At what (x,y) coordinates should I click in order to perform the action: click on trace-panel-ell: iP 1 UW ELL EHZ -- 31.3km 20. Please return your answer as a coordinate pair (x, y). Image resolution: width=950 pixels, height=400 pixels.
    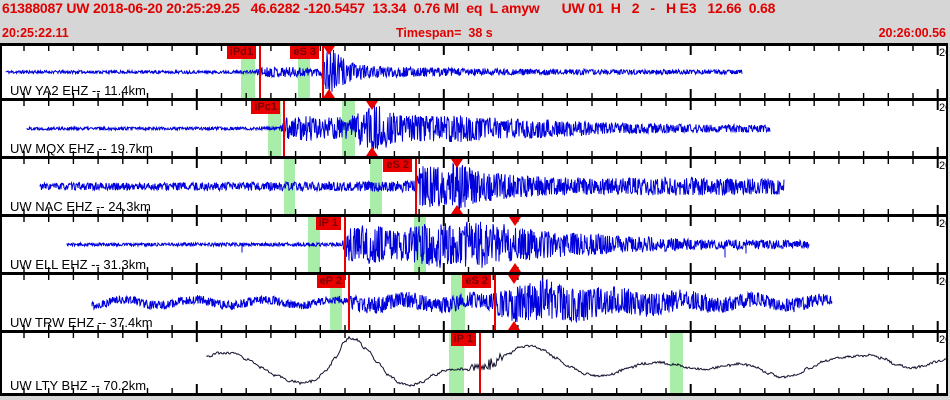
    Looking at the image, I should click on (474, 243).